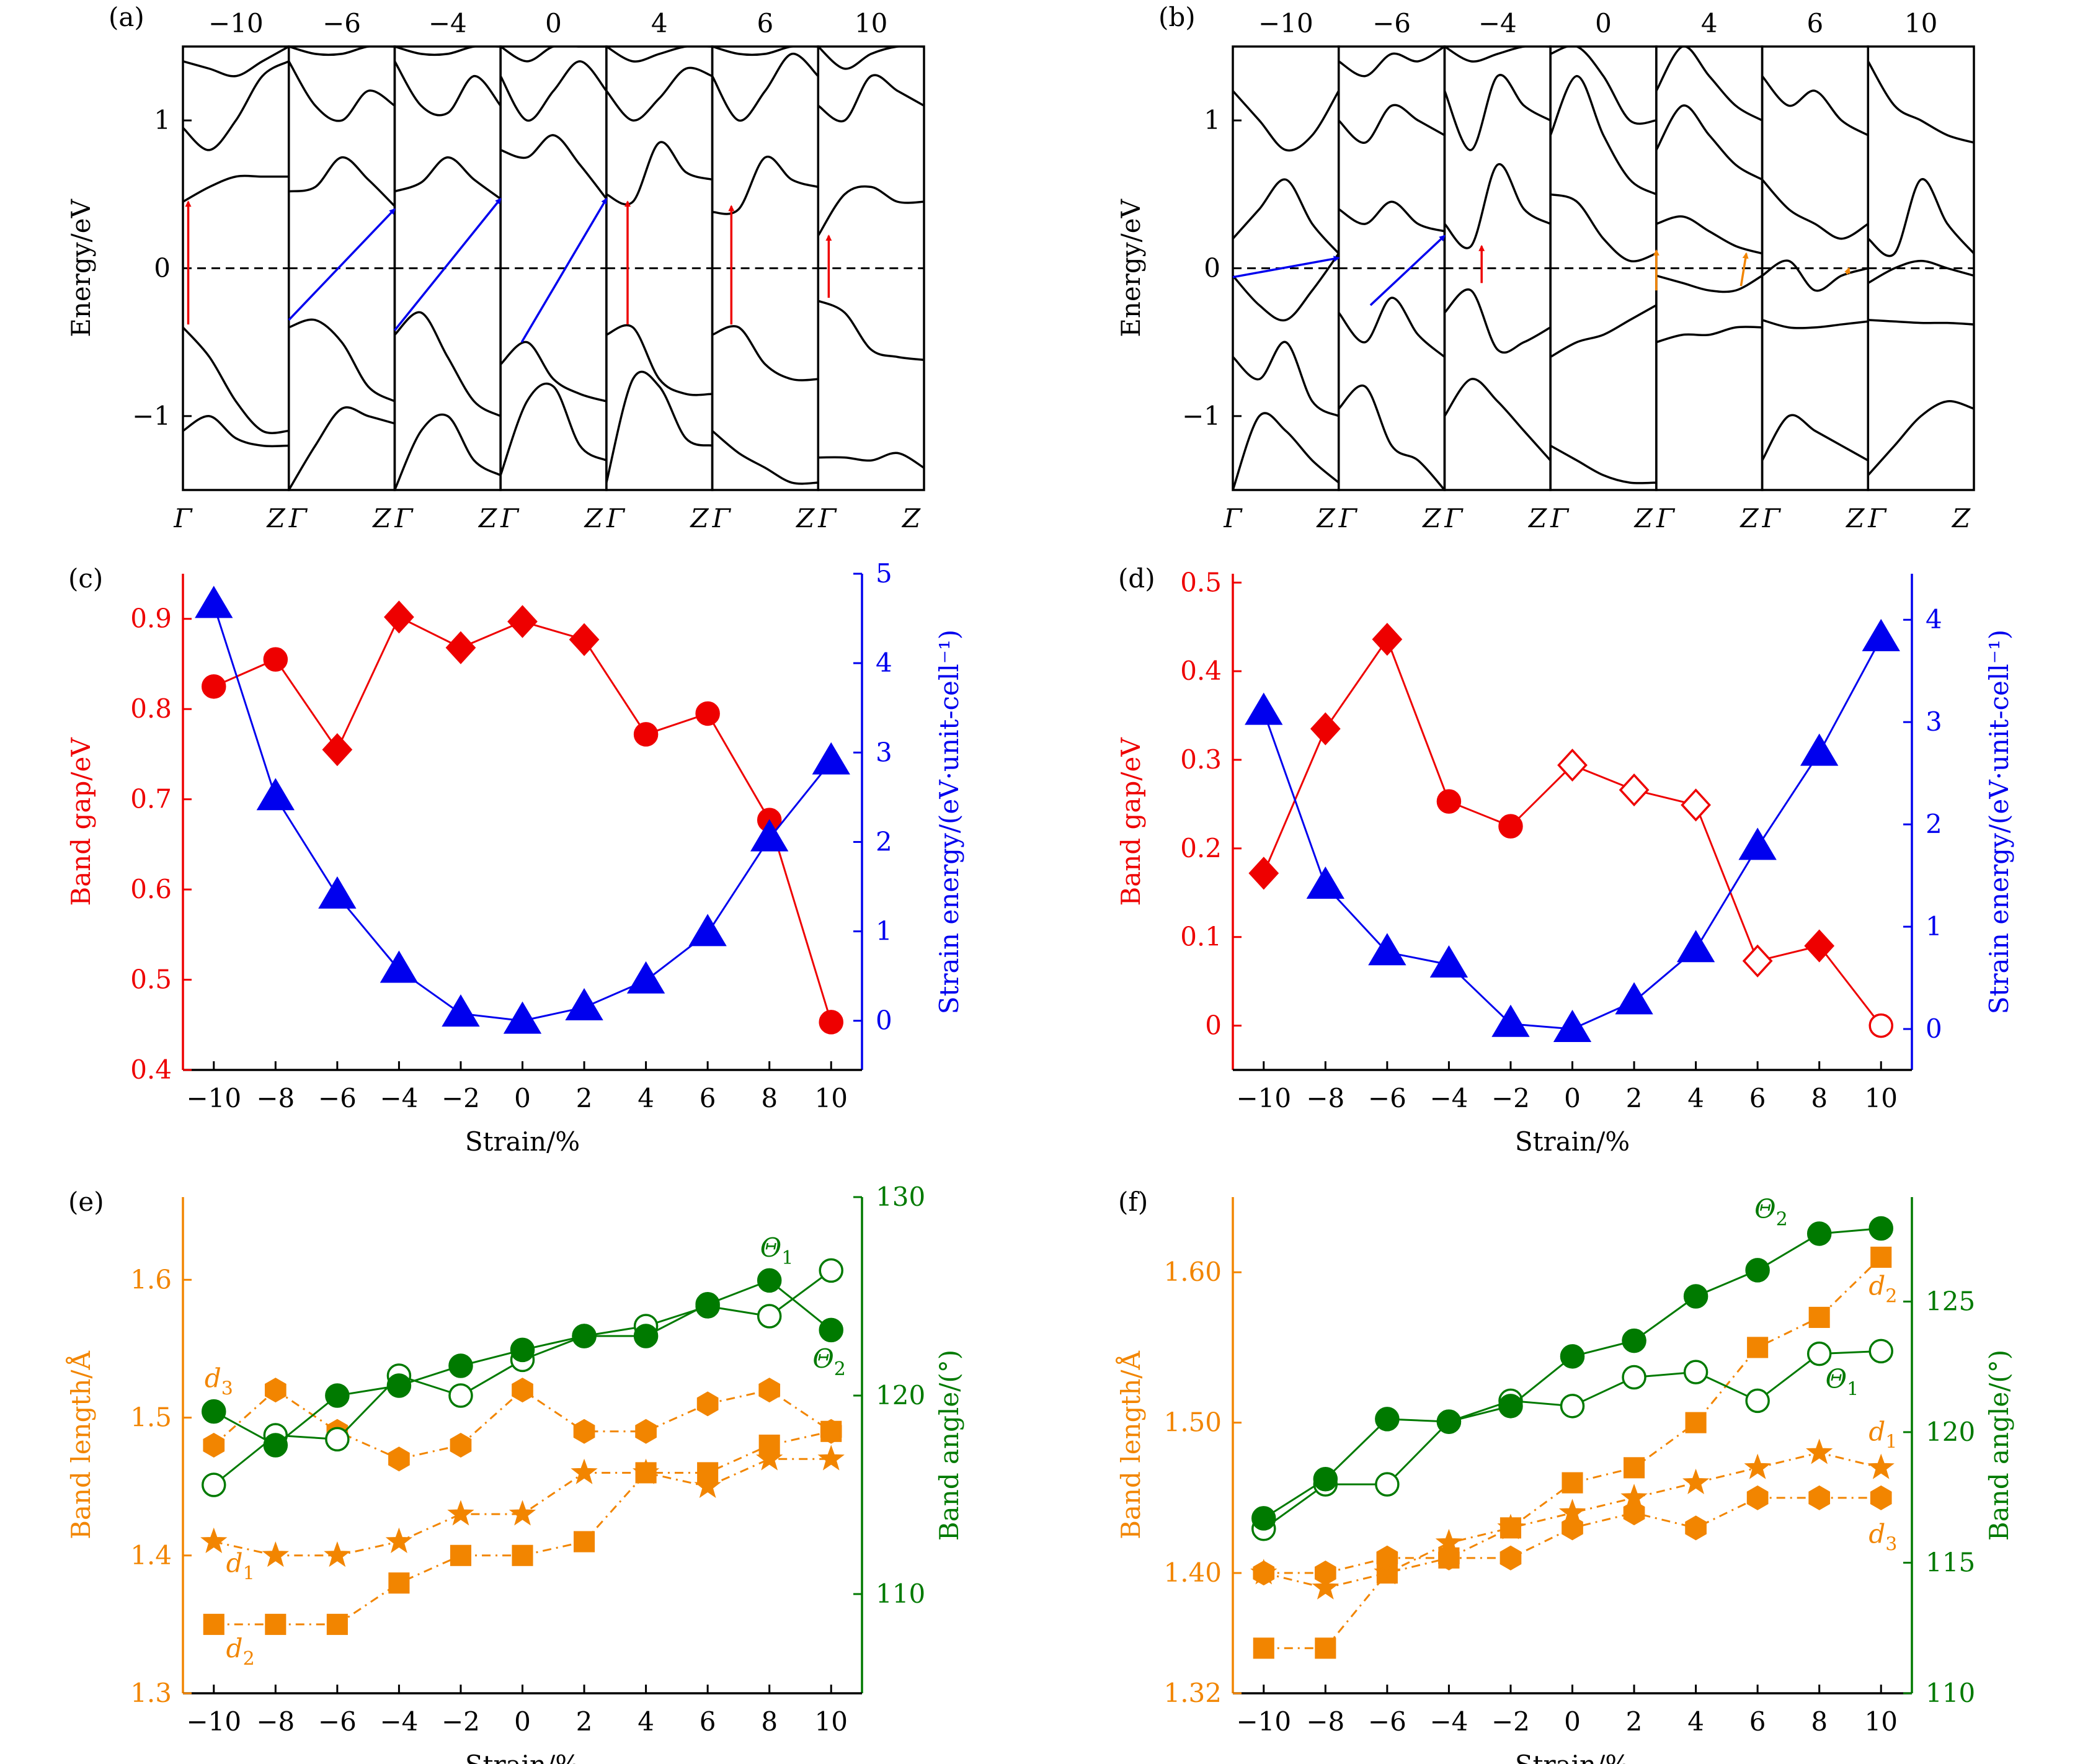  Describe the element at coordinates (884, 752) in the screenshot. I see `right-tick-label: 3` at that location.